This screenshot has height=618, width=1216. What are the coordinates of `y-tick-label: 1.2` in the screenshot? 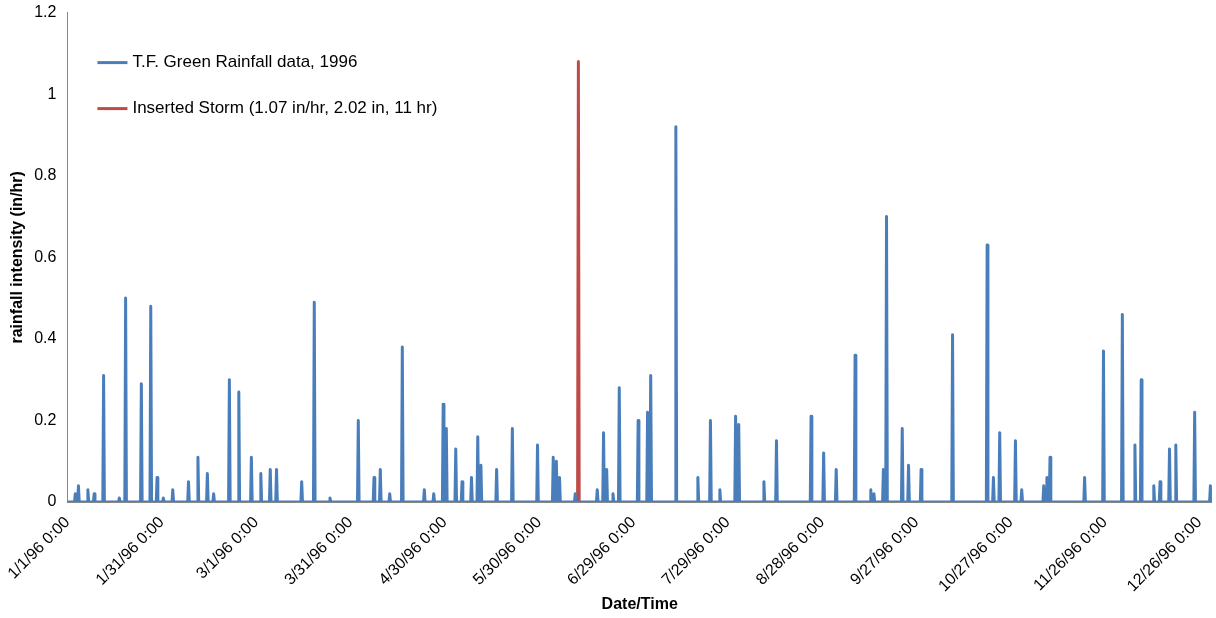 It's located at (45, 12).